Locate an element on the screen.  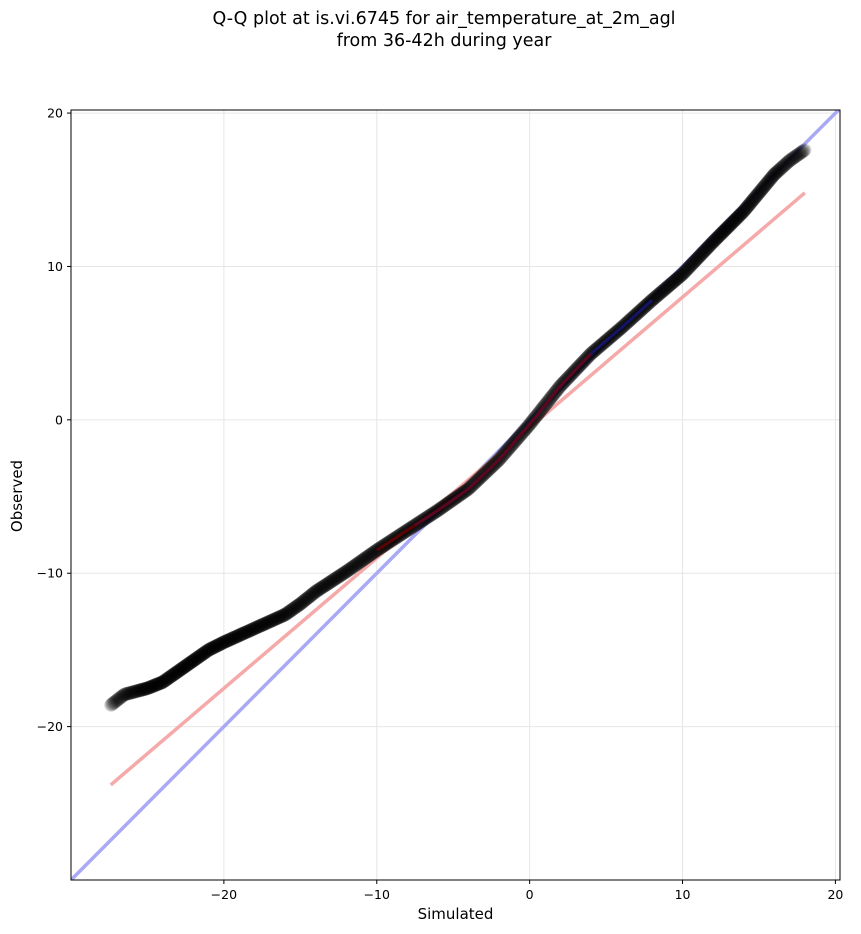
x-tick-label: 20 is located at coordinates (835, 894).